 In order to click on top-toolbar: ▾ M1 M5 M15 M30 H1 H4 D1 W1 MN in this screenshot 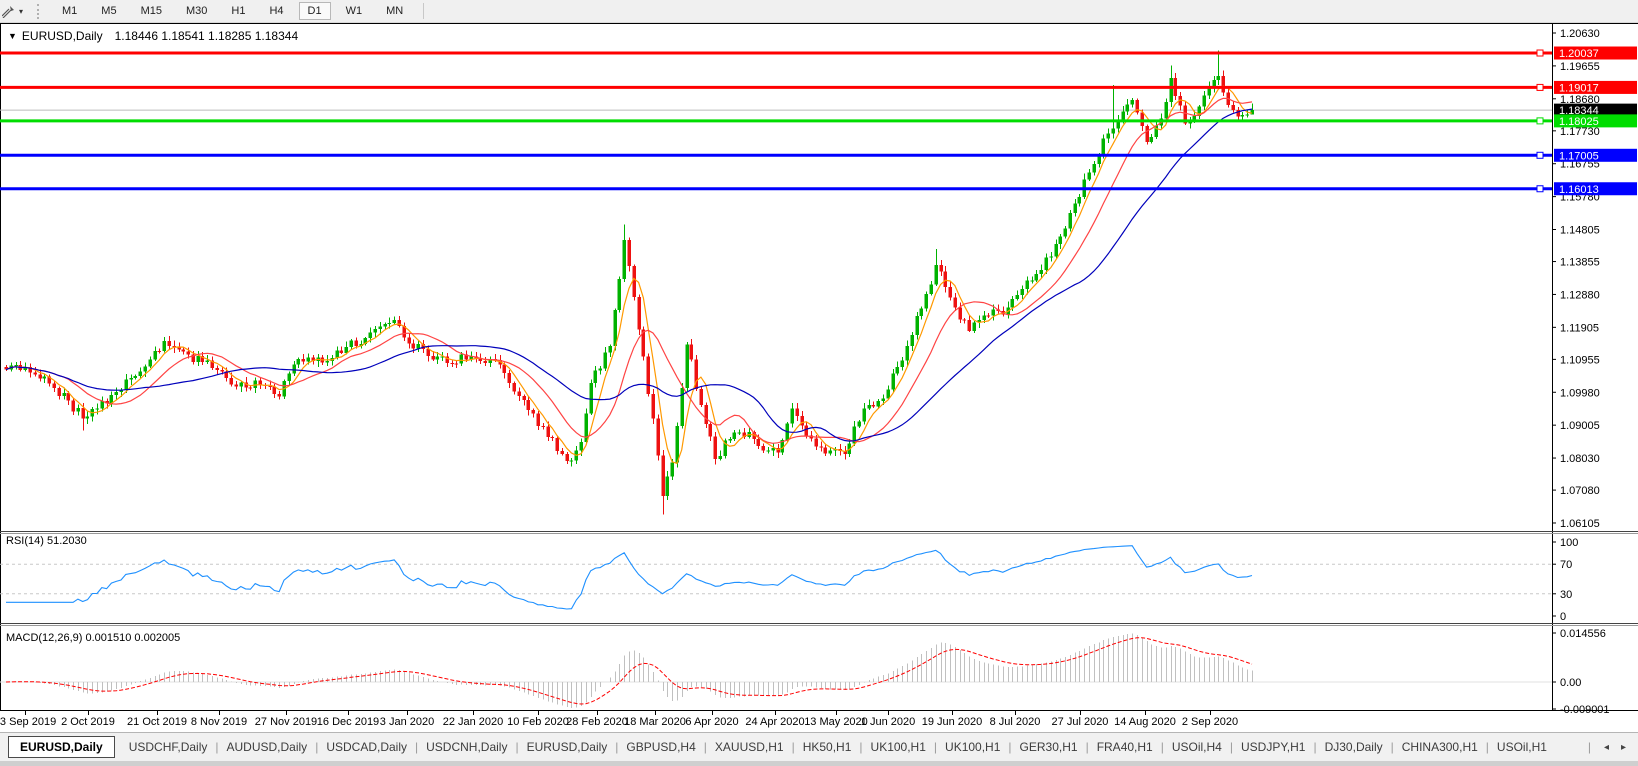, I will do `click(819, 11)`.